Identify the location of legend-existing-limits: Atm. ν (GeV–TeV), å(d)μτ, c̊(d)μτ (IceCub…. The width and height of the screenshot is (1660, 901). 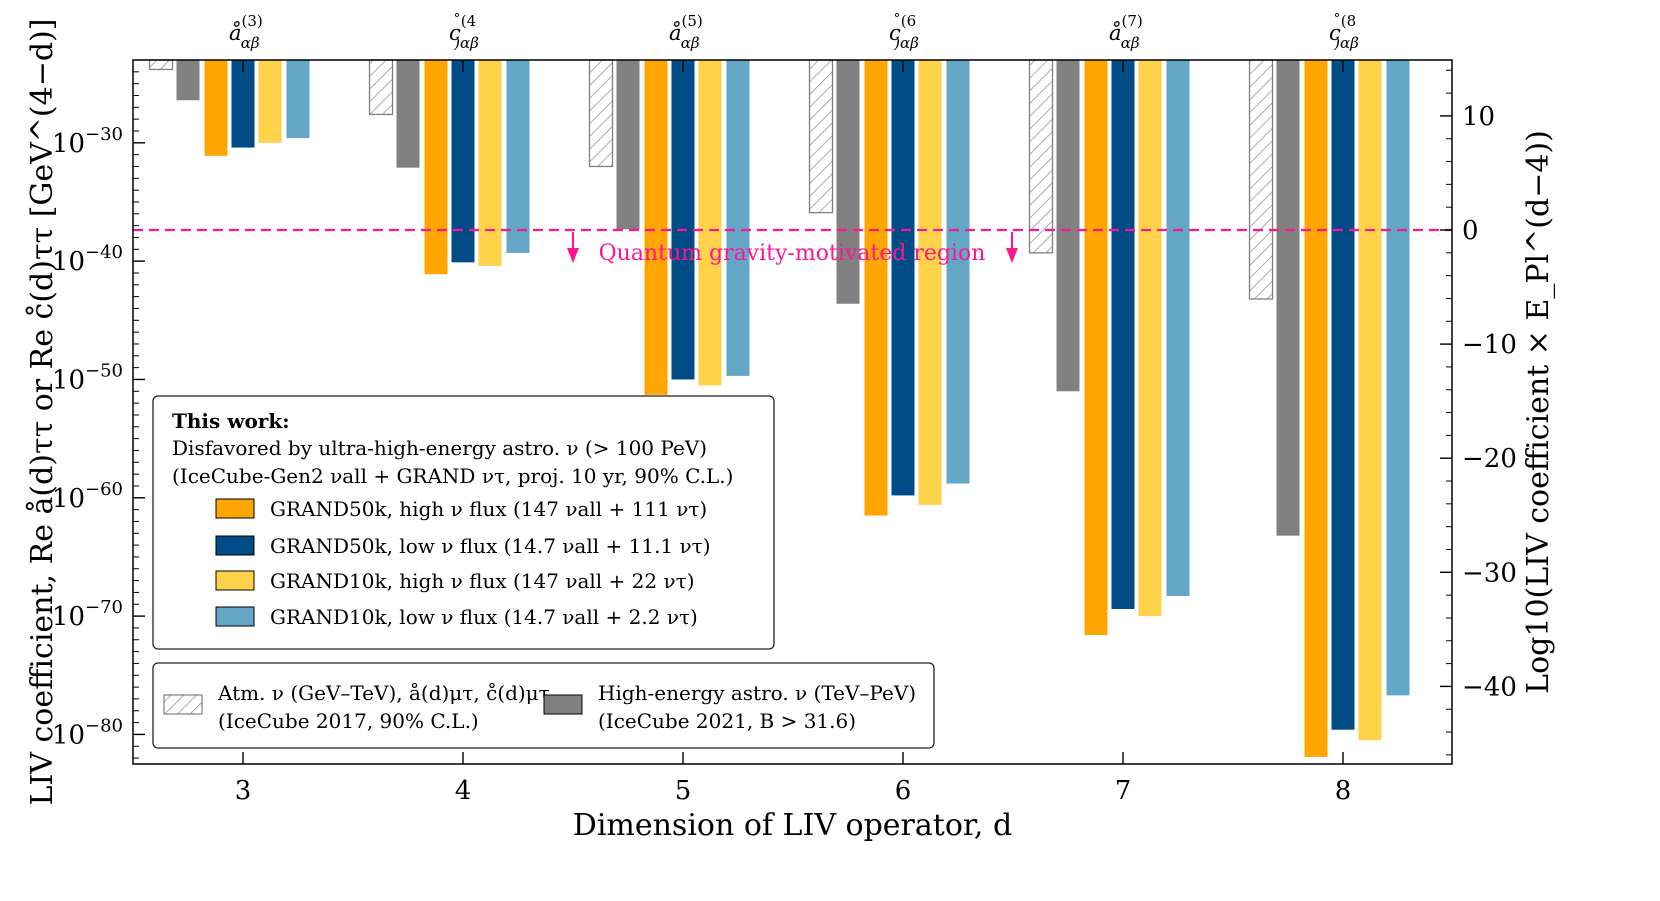
(543, 705).